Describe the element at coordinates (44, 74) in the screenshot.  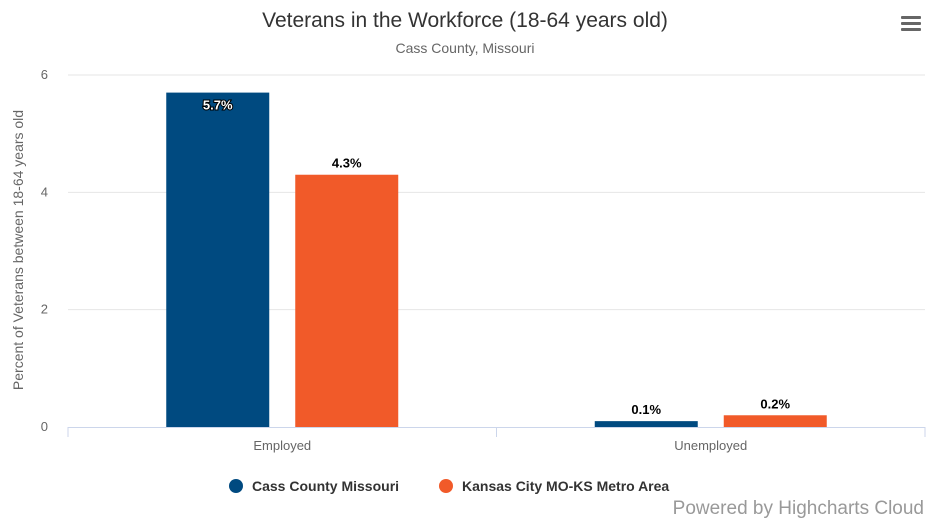
I see `y-tick-label: 6` at that location.